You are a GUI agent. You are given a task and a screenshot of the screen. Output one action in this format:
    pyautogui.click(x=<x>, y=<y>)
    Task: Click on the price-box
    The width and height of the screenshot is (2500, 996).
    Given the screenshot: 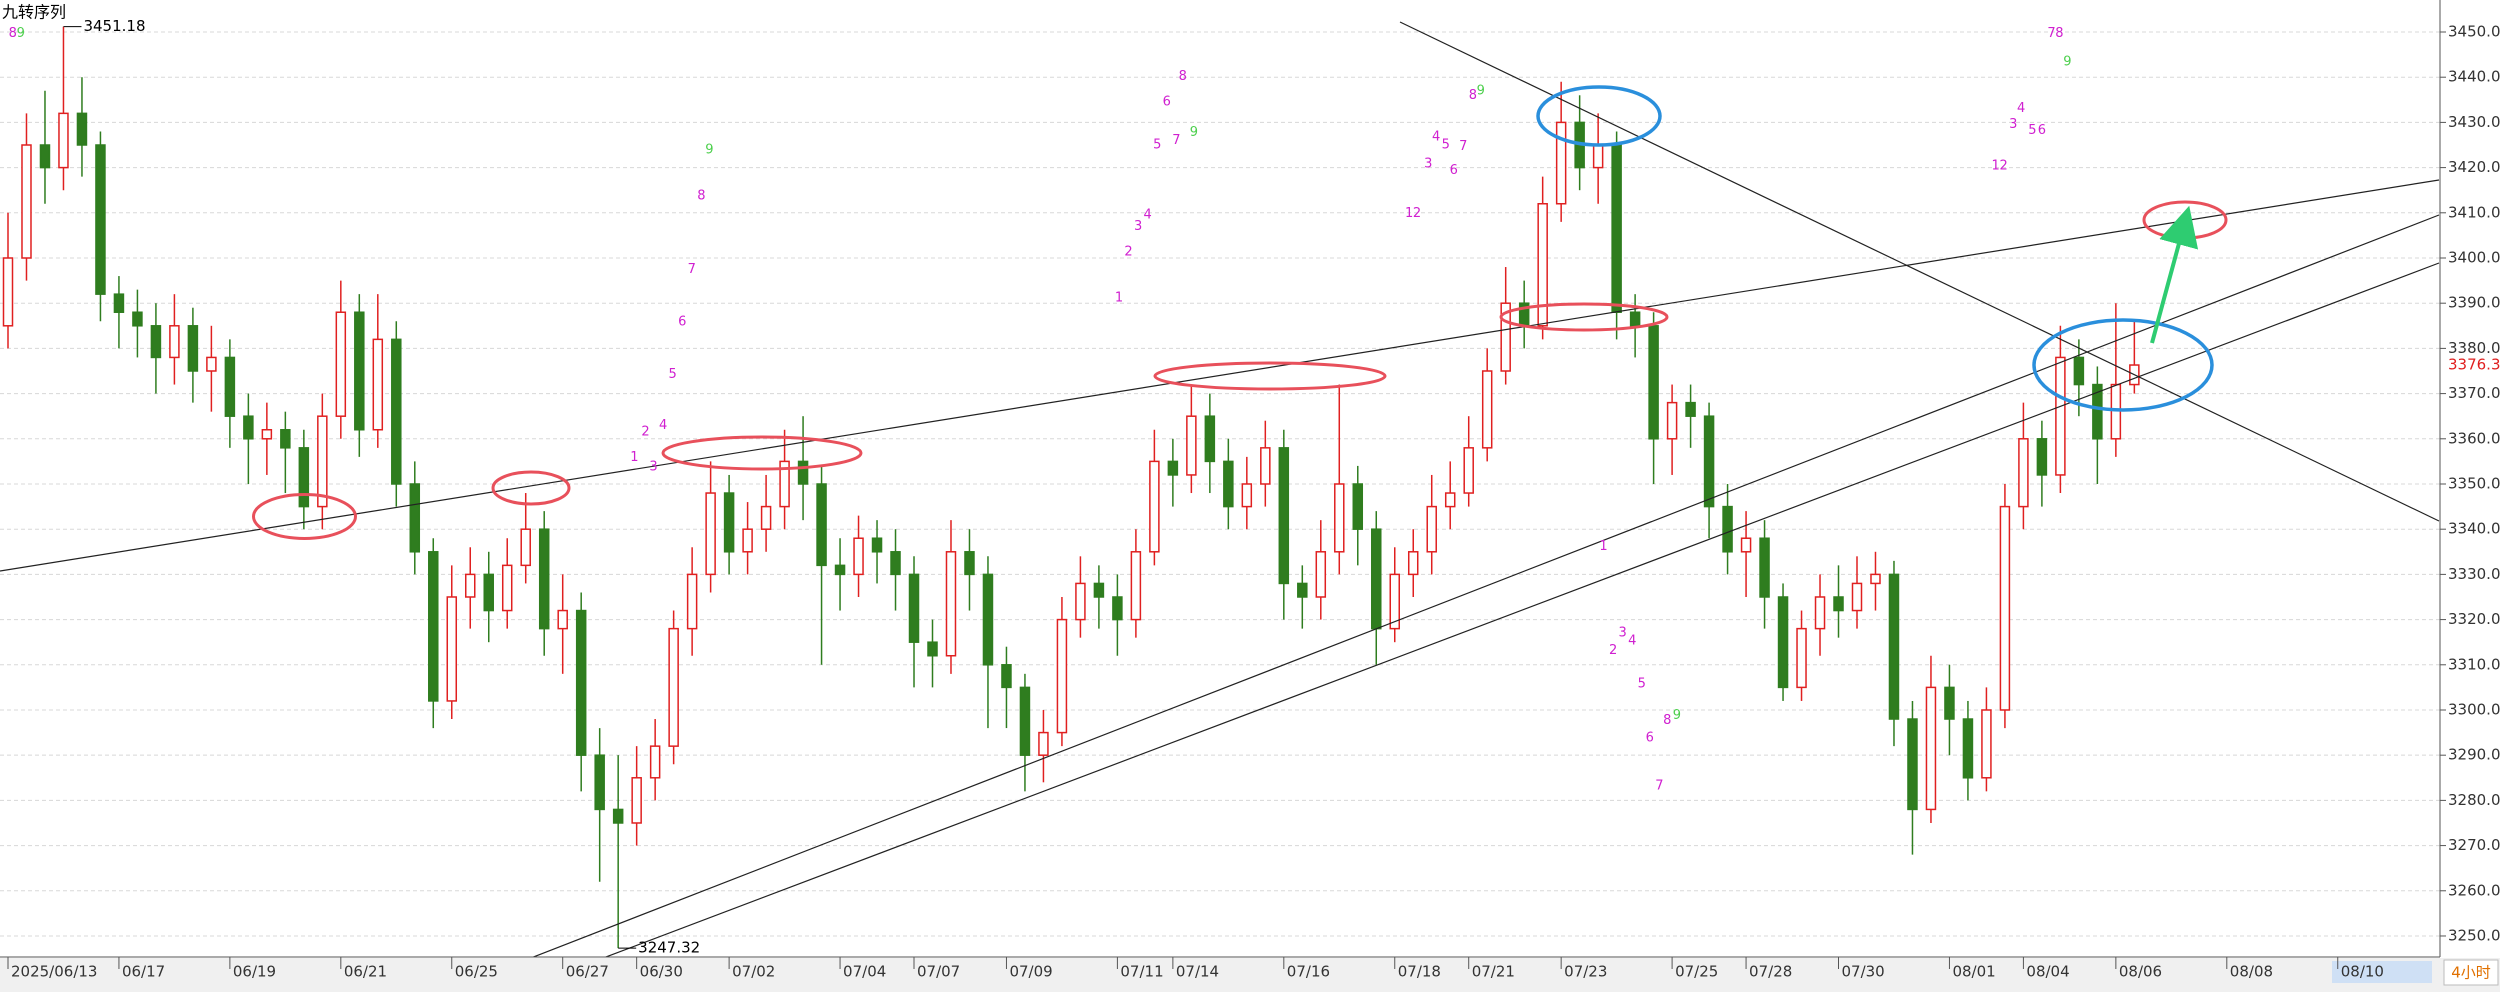 What is the action you would take?
    pyautogui.click(x=2471, y=365)
    